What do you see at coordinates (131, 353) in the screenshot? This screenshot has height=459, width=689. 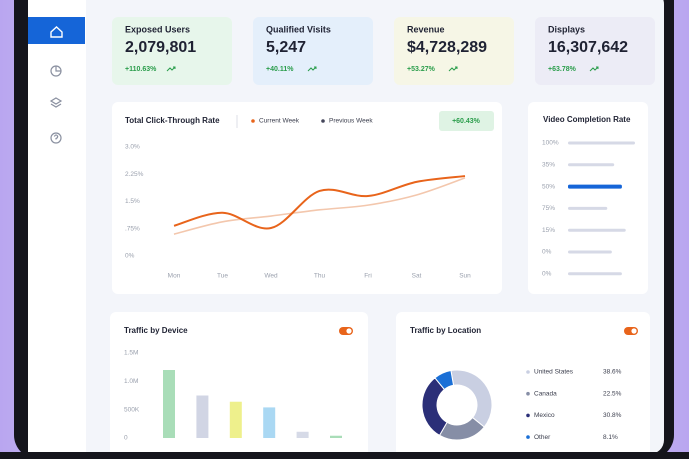 I see `y-tick-label: 1.5M` at bounding box center [131, 353].